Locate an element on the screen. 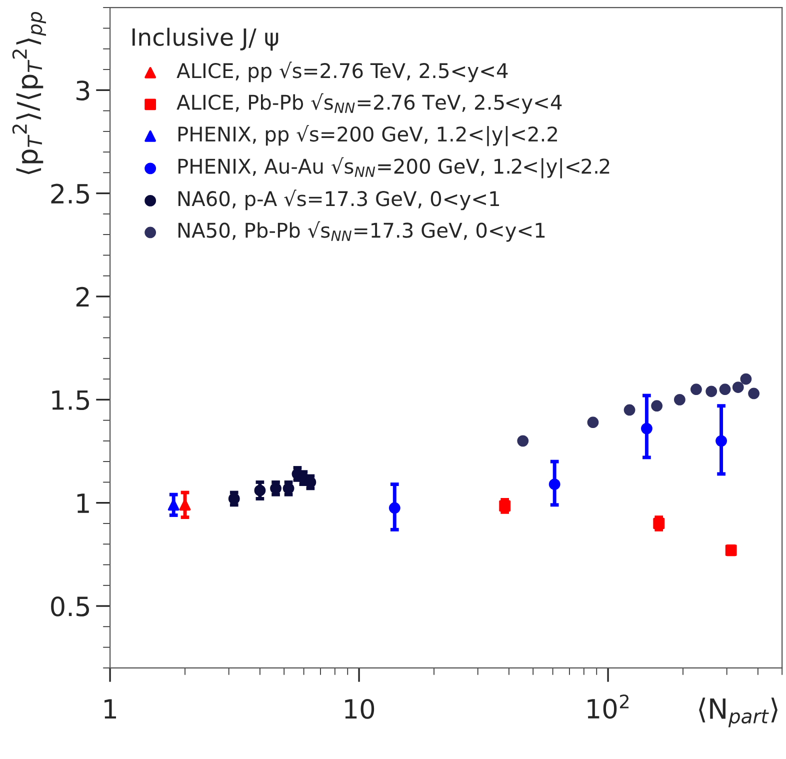 The width and height of the screenshot is (786, 759). y-axis-title: ⟨p$_{T}$$^{2}$⟩/⟨p$_{T}$$^{2}$⟩$_{pp}$ is located at coordinates (29, 93).